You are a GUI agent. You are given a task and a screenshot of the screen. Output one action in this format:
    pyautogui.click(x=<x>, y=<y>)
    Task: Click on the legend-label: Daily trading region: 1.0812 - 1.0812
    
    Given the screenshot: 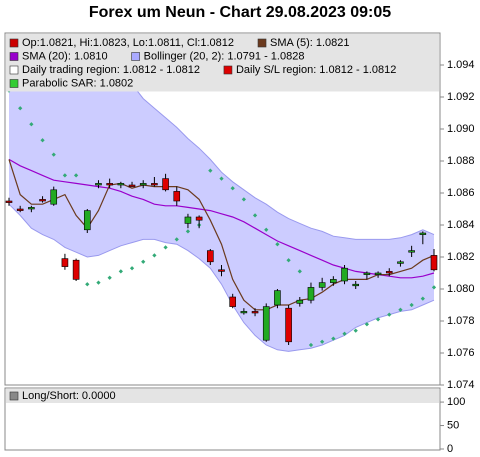 What is the action you would take?
    pyautogui.click(x=111, y=70)
    